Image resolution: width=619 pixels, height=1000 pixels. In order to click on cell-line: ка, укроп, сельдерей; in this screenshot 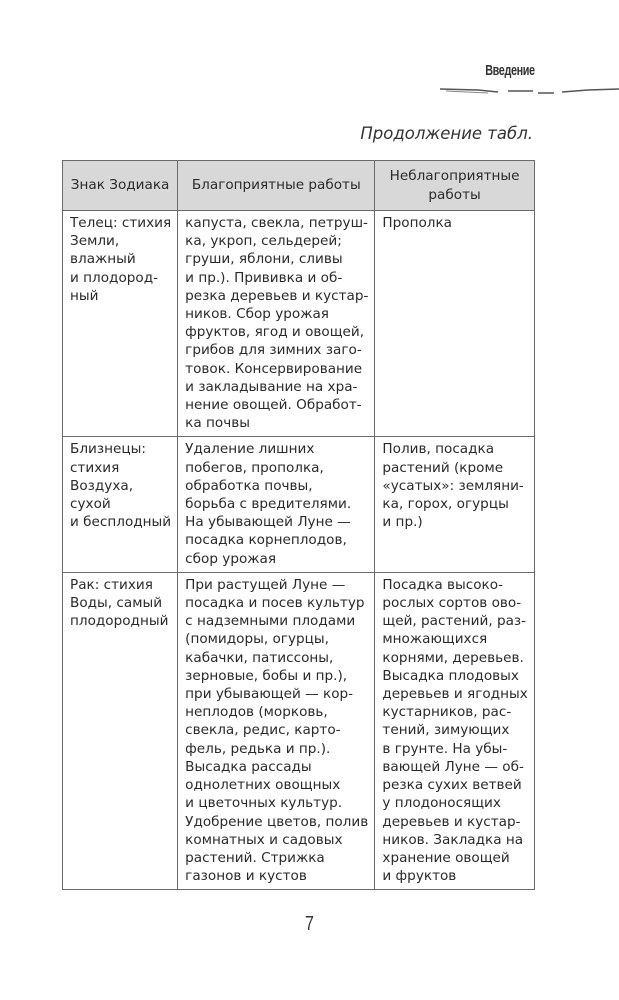, I will do `click(263, 241)`.